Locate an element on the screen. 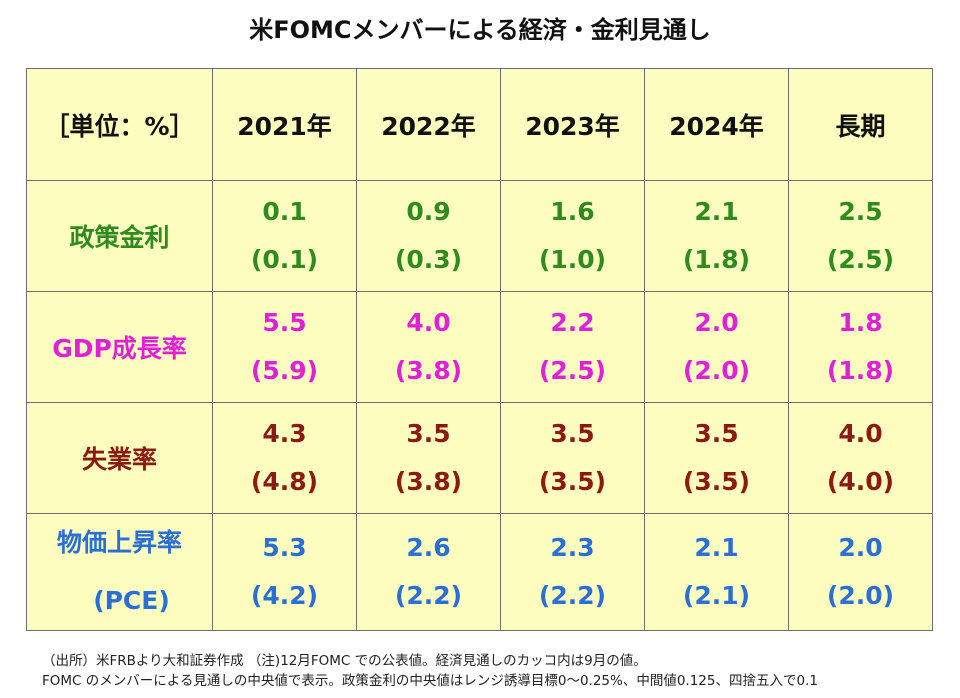 Image resolution: width=960 pixels, height=698 pixels. previous-value: (2.1) is located at coordinates (716, 595).